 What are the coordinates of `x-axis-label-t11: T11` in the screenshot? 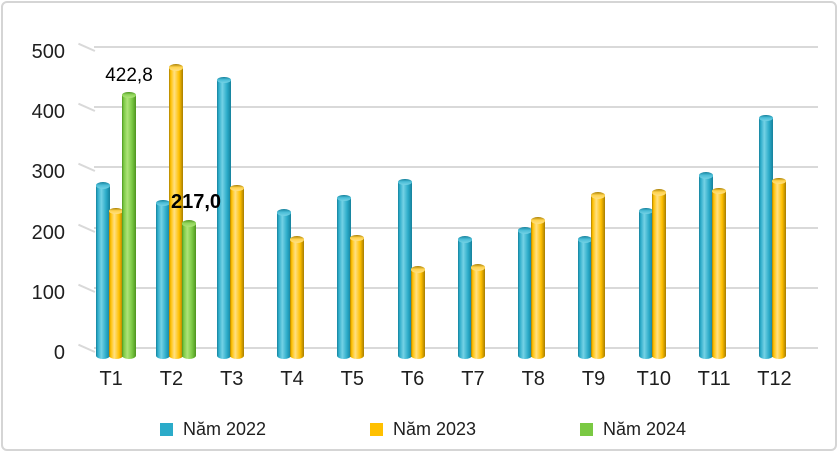 It's located at (714, 379).